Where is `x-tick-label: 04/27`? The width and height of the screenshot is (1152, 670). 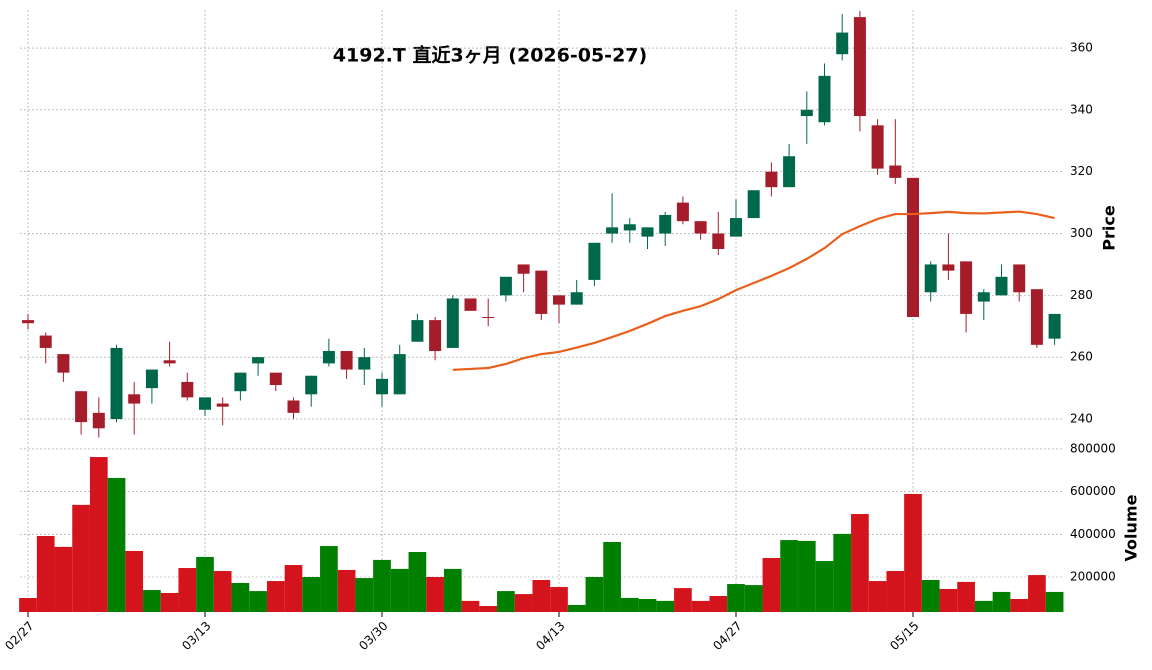
x-tick-label: 04/27 is located at coordinates (727, 636).